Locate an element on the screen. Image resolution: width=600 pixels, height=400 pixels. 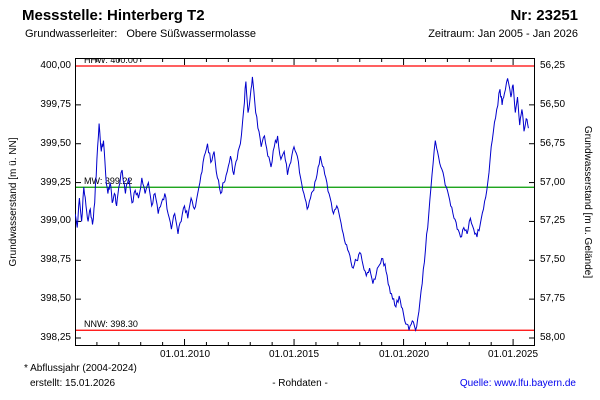
station-number: Nr: 23251 is located at coordinates (544, 15).